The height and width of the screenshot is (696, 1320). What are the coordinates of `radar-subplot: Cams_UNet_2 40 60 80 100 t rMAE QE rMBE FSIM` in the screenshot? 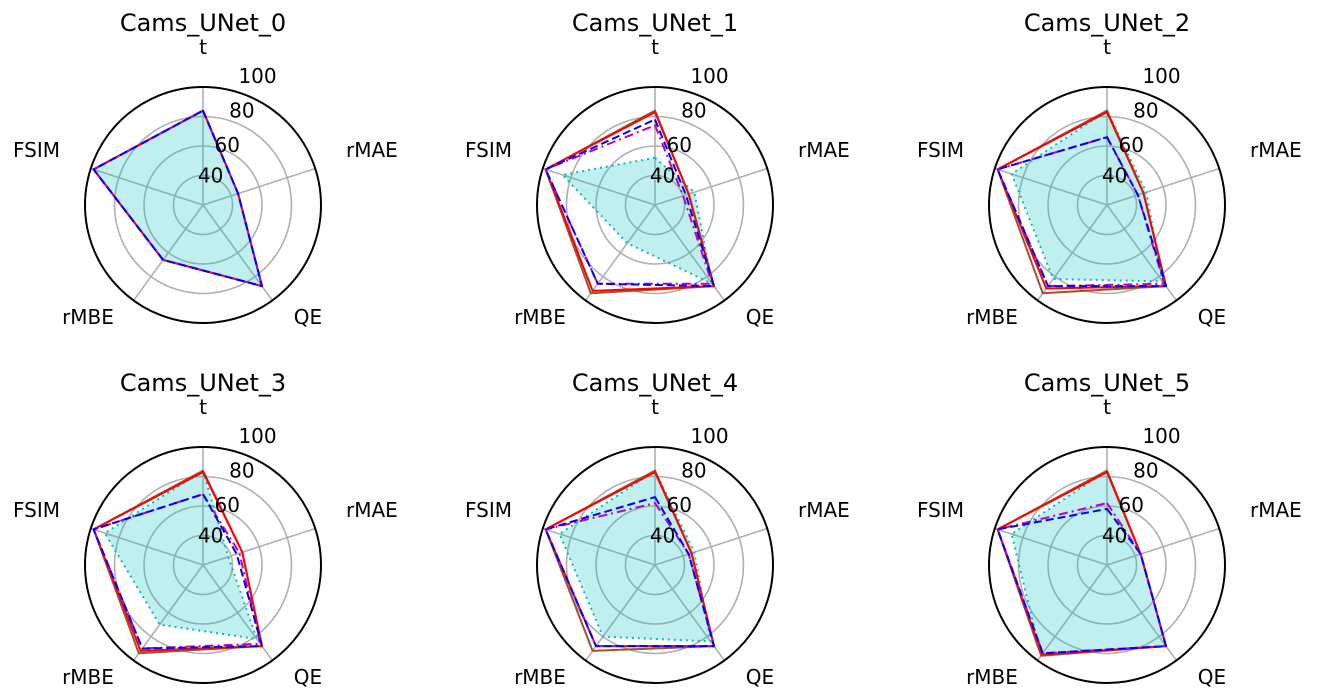 It's located at (1109, 169).